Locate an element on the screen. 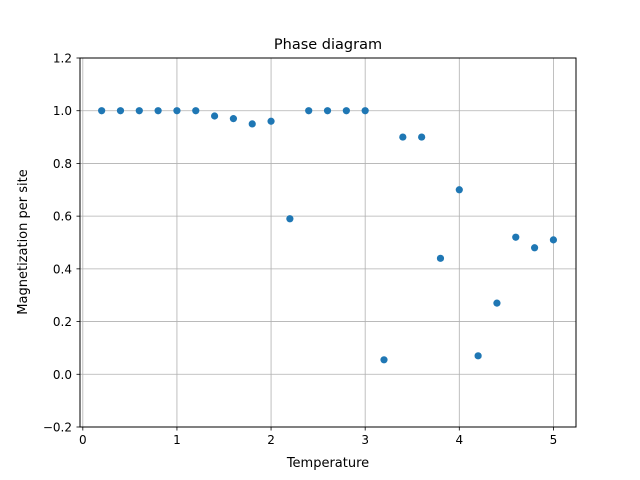 The image size is (640, 480). y-axis-label: Magnetization per site is located at coordinates (23, 241).